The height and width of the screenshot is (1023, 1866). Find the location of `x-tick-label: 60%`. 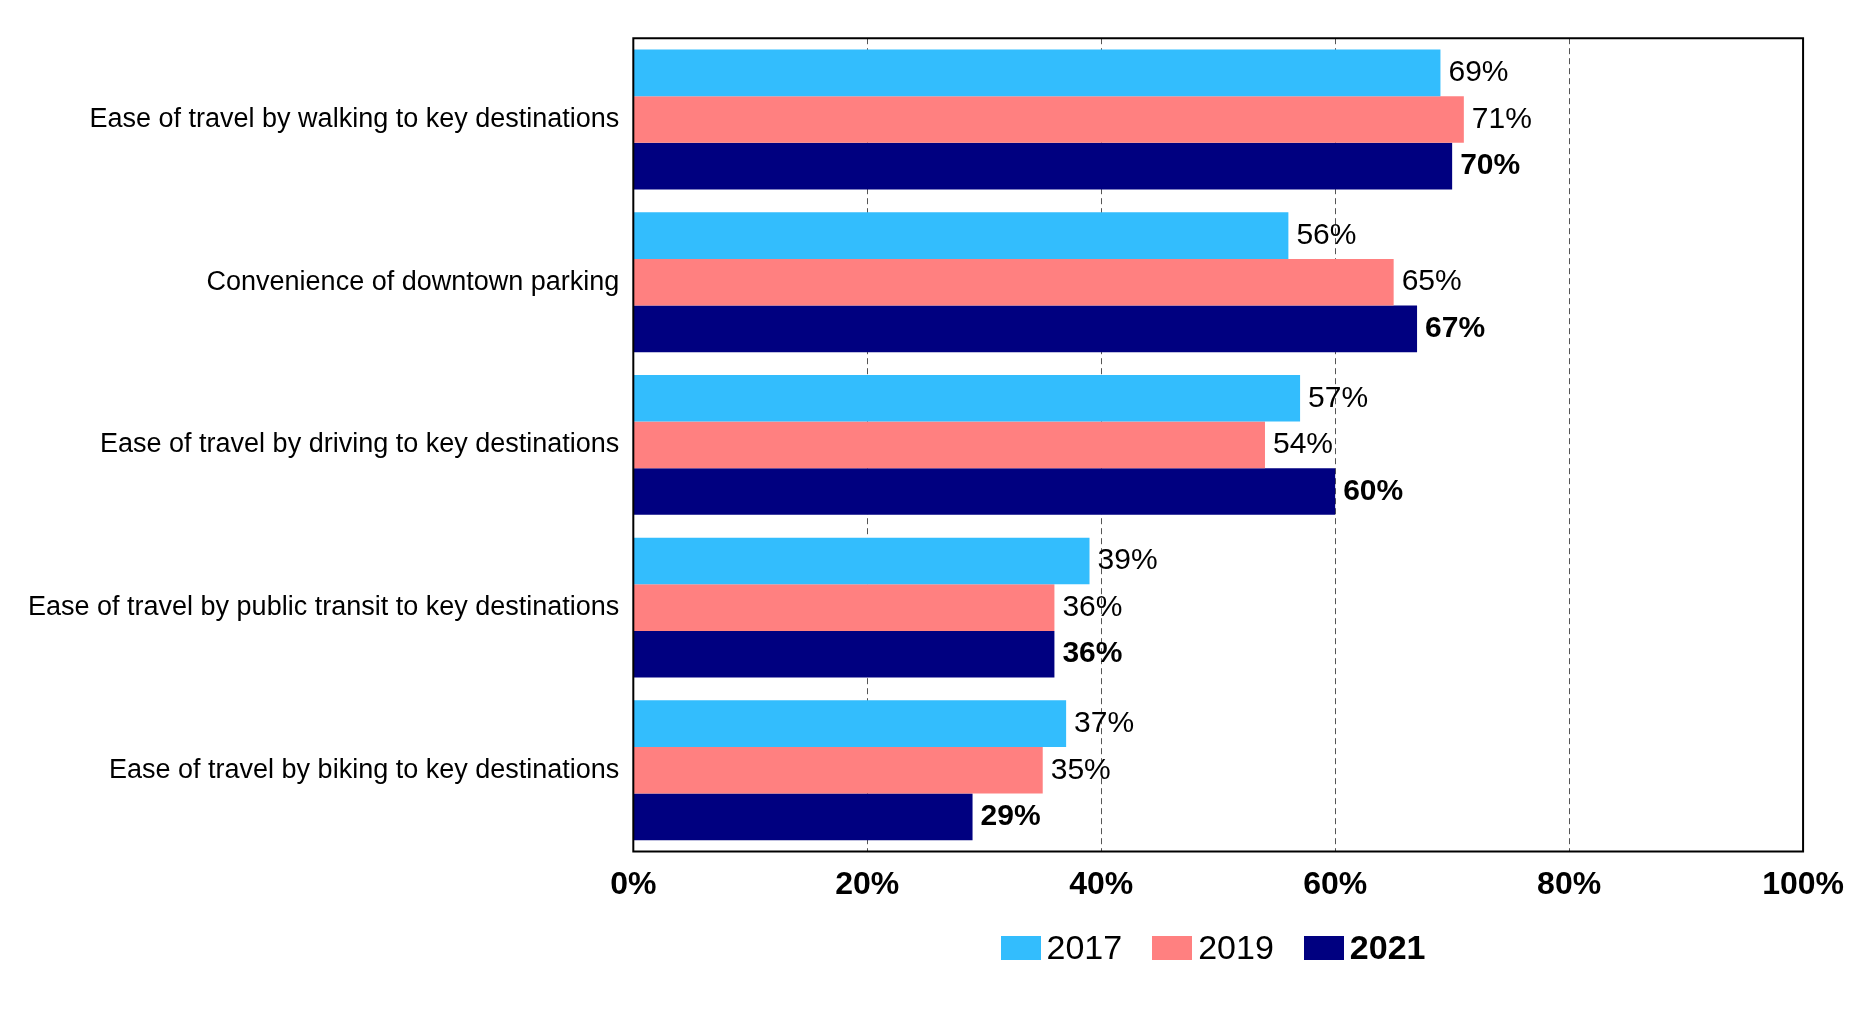

x-tick-label: 60% is located at coordinates (1335, 882).